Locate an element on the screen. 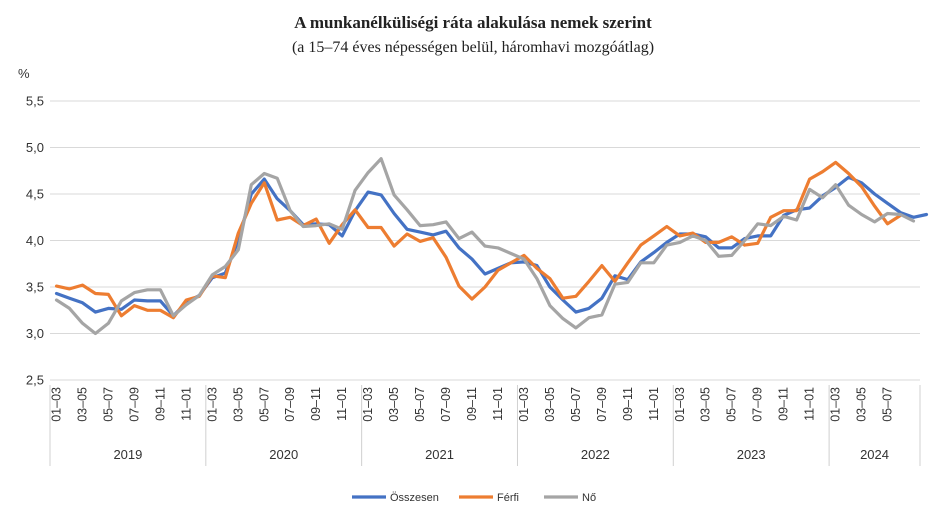  legend: Összesen Férfi Nő is located at coordinates (474, 498).